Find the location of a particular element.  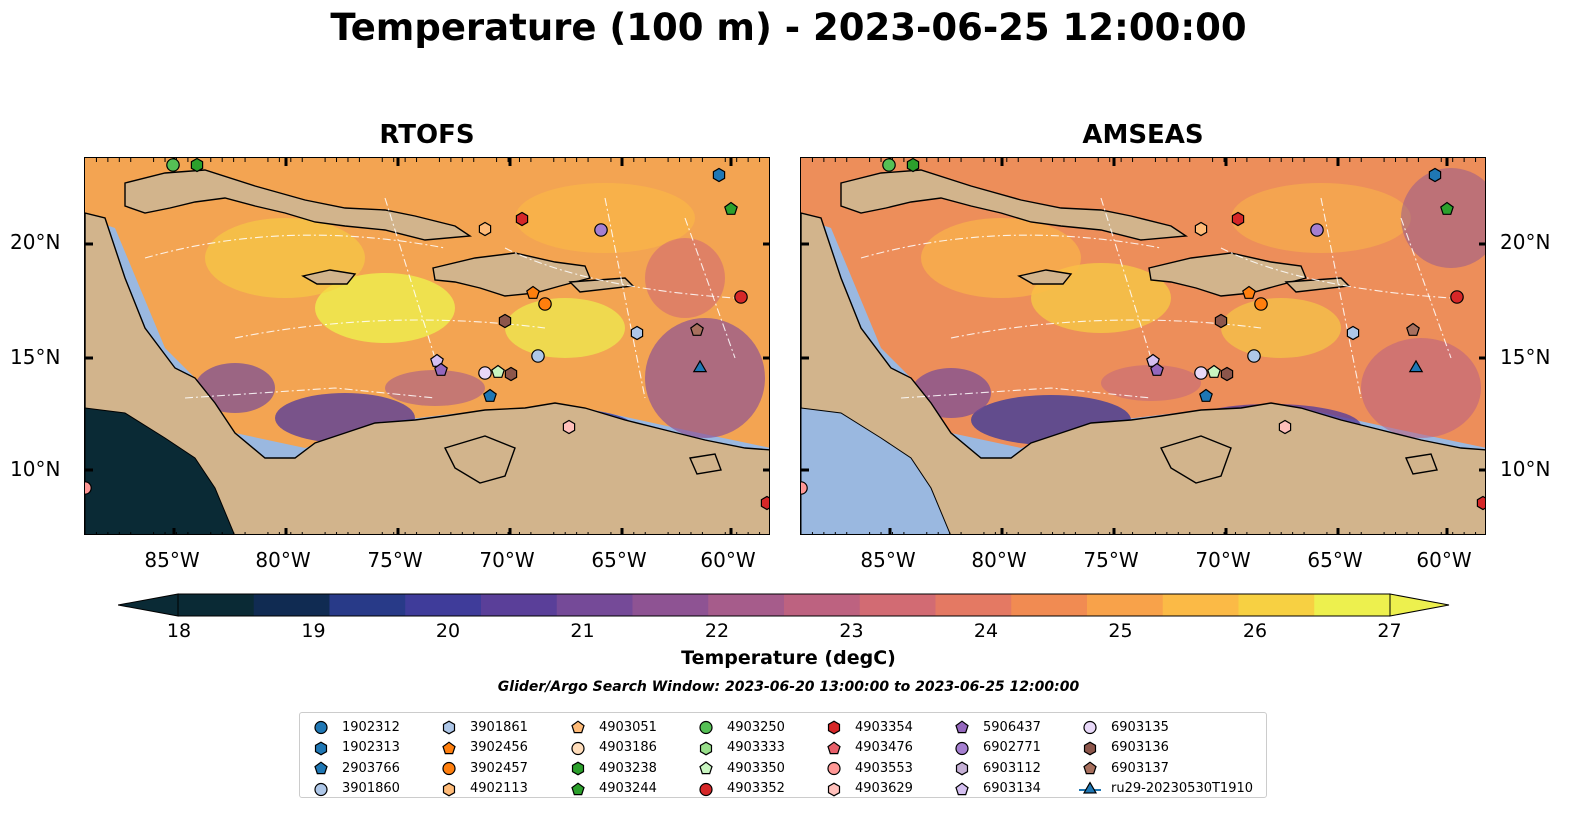

lon-label-70w-left: 70°W is located at coordinates (507, 560).